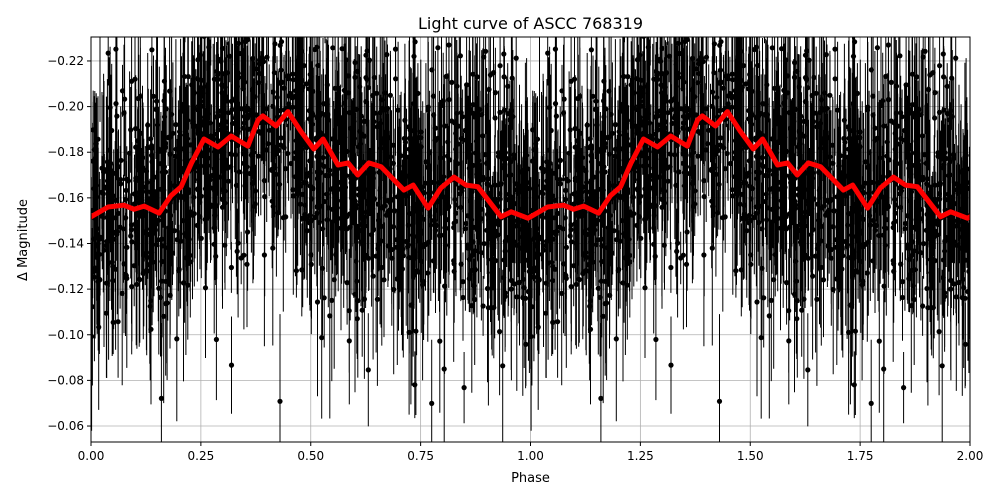 The height and width of the screenshot is (504, 1000). What do you see at coordinates (860, 456) in the screenshot?
I see `x-tick-label: 1.75` at bounding box center [860, 456].